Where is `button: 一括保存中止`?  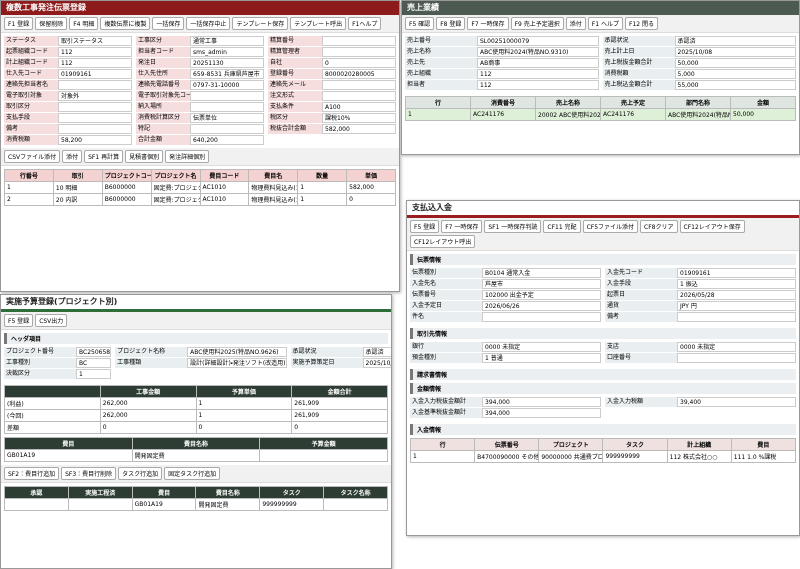 button: 一括保存中止 is located at coordinates (208, 23).